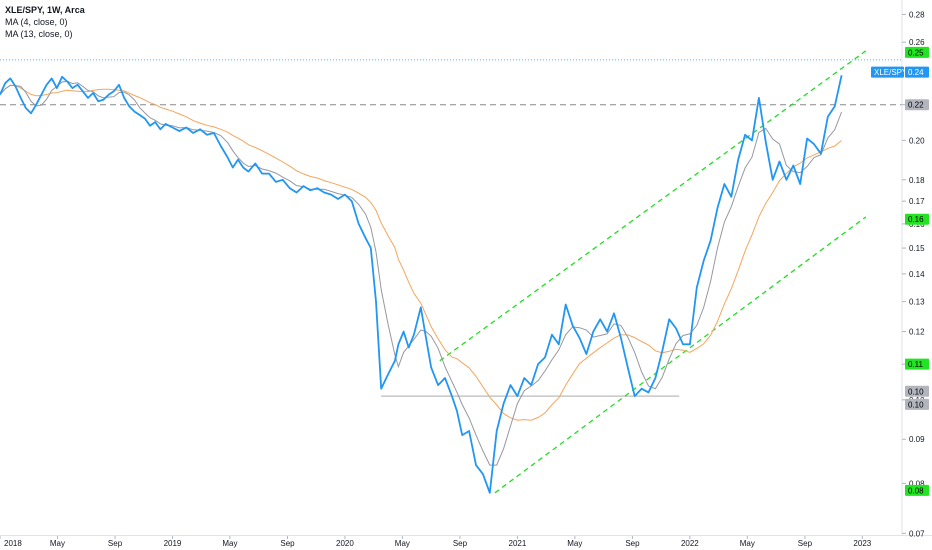 This screenshot has width=932, height=550. I want to click on price-badge-6: 0.10, so click(917, 391).